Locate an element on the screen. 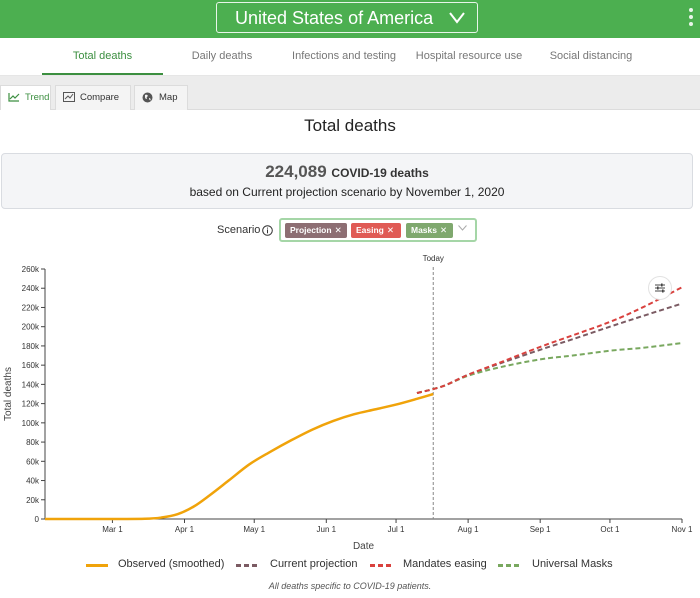  x-tick-label: May 1 is located at coordinates (254, 529).